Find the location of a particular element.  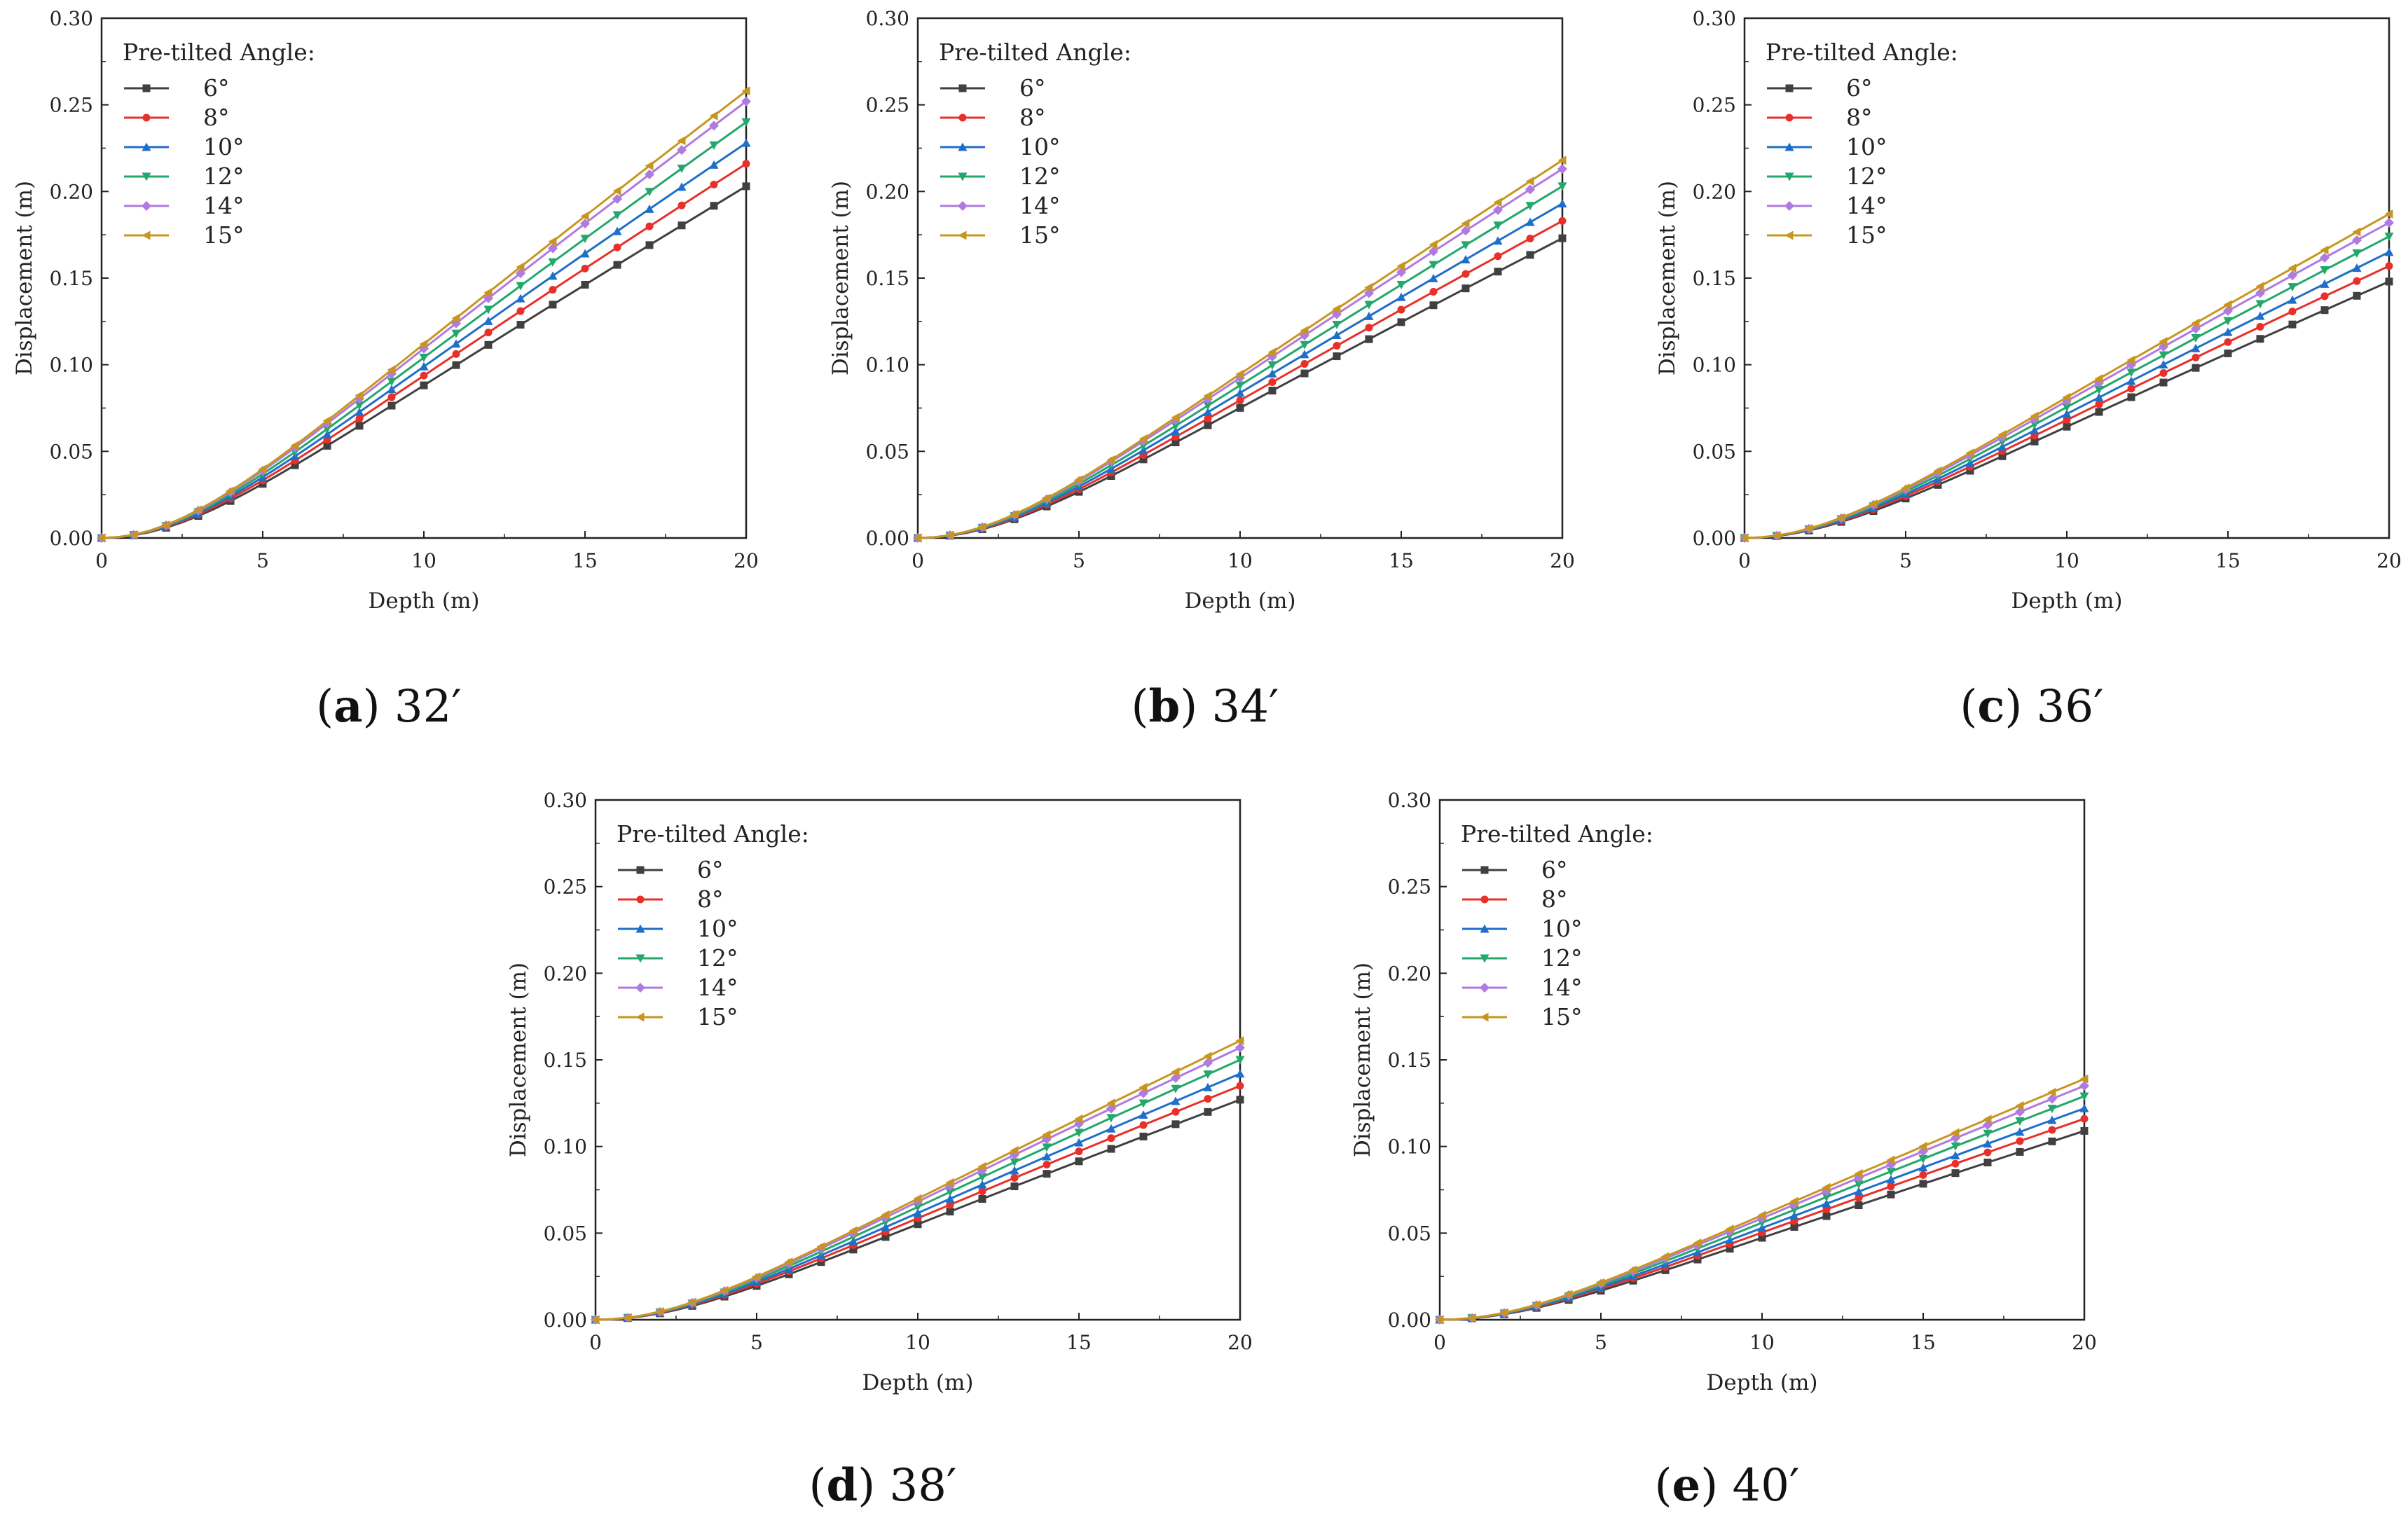

series-line is located at coordinates (1240, 349).